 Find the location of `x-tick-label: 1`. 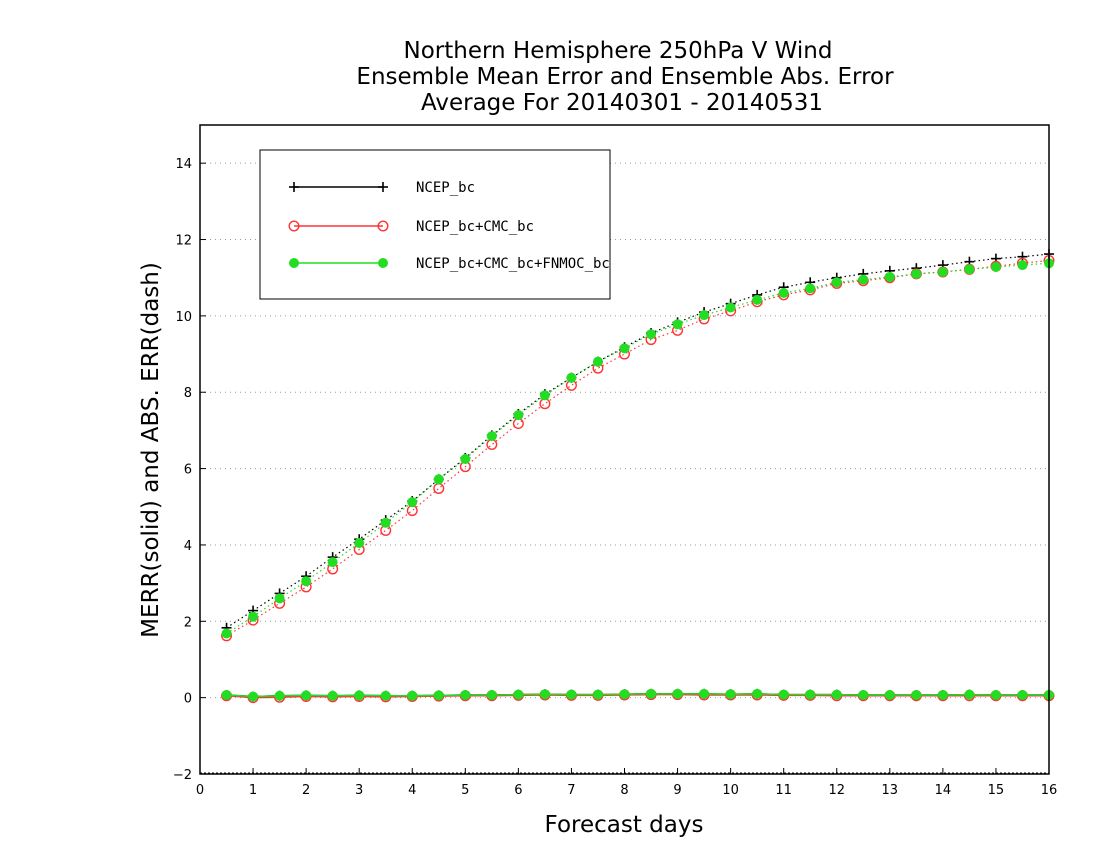

x-tick-label: 1 is located at coordinates (253, 790).